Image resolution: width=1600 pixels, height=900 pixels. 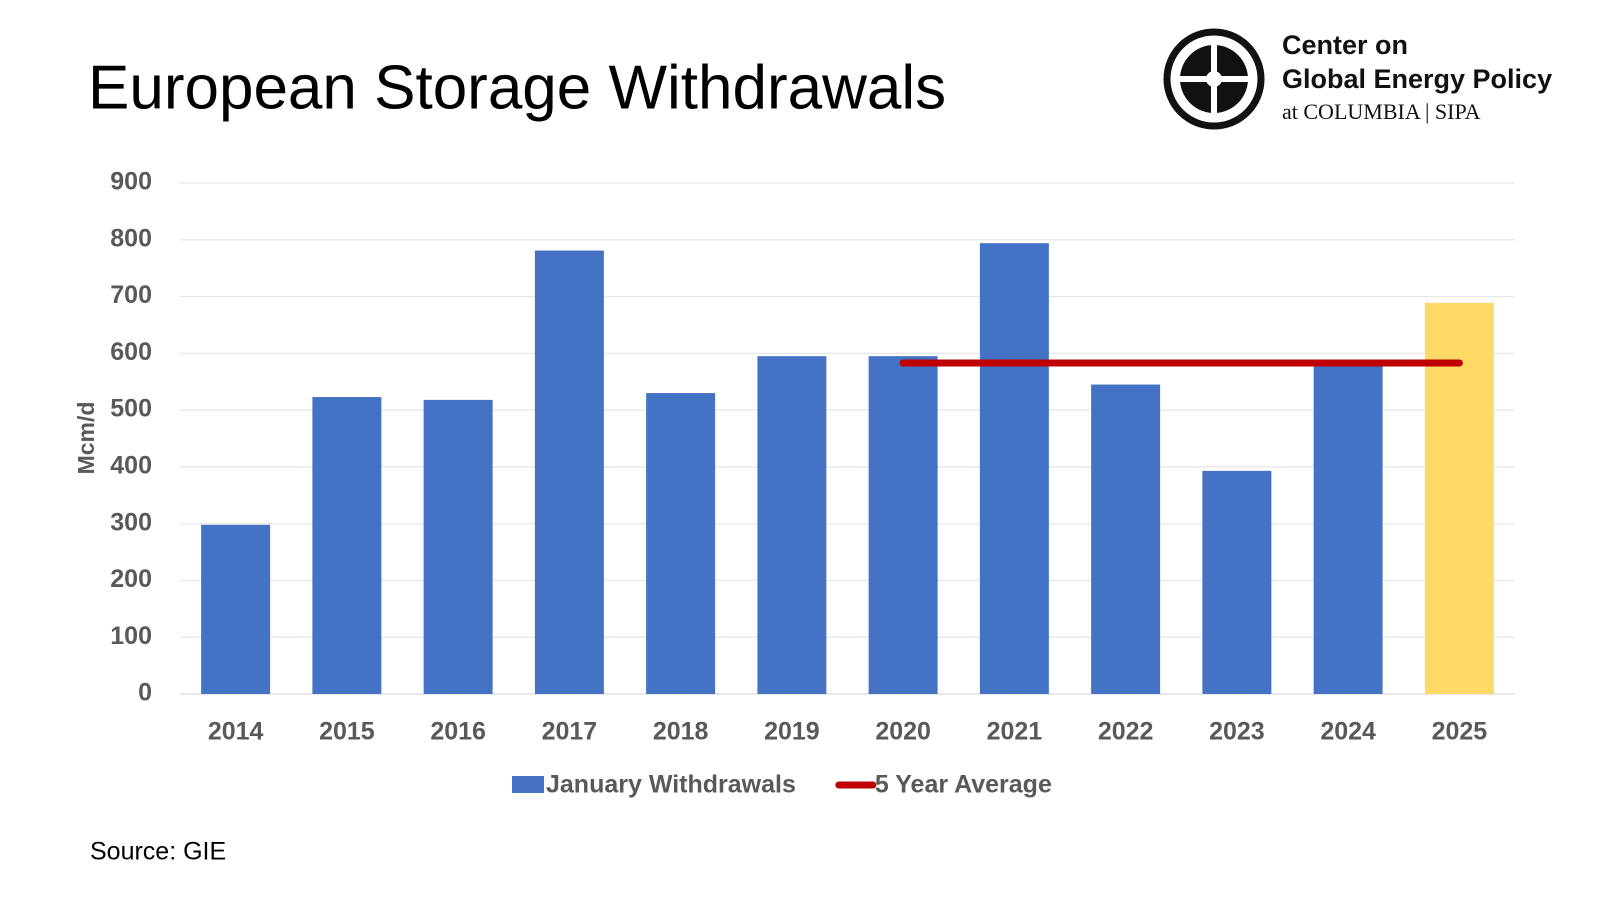 I want to click on x-tick-label: 2015, so click(x=347, y=732).